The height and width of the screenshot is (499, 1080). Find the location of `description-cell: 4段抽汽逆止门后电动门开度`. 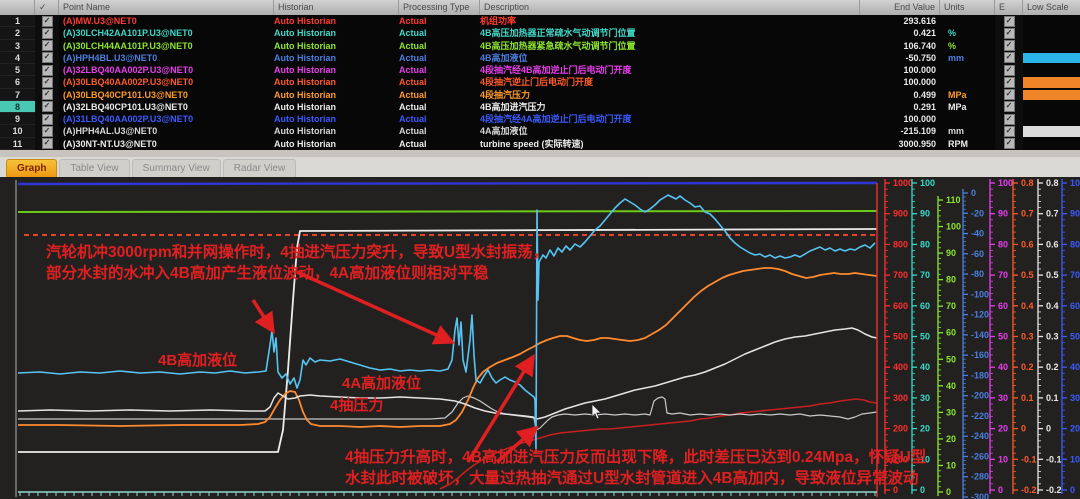

description-cell: 4段抽汽逆止门后电动门开度 is located at coordinates (537, 82).